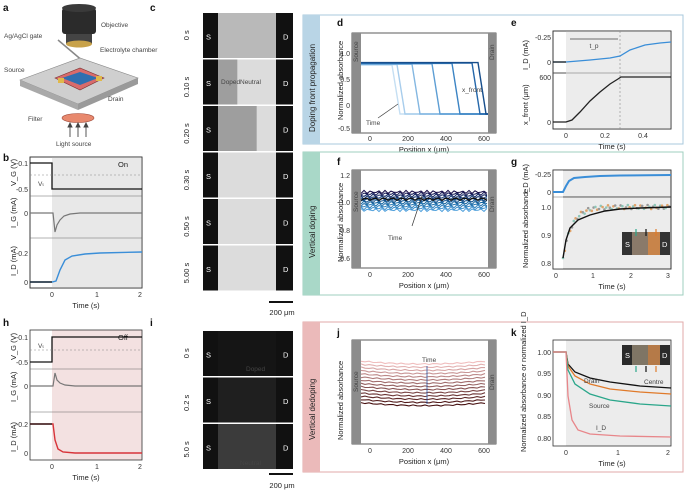 This screenshot has height=501, width=685. I want to click on id-trace-k, so click(612, 394).